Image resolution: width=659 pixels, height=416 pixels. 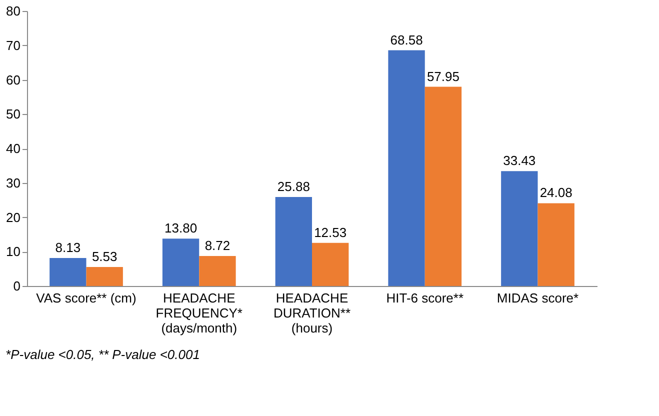 What do you see at coordinates (537, 298) in the screenshot?
I see `x-tick-label: MIDAS score*` at bounding box center [537, 298].